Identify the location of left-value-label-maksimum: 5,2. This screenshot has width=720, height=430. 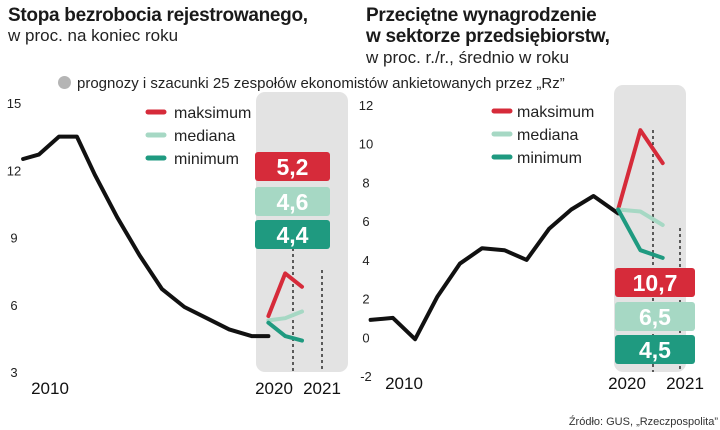
(293, 167).